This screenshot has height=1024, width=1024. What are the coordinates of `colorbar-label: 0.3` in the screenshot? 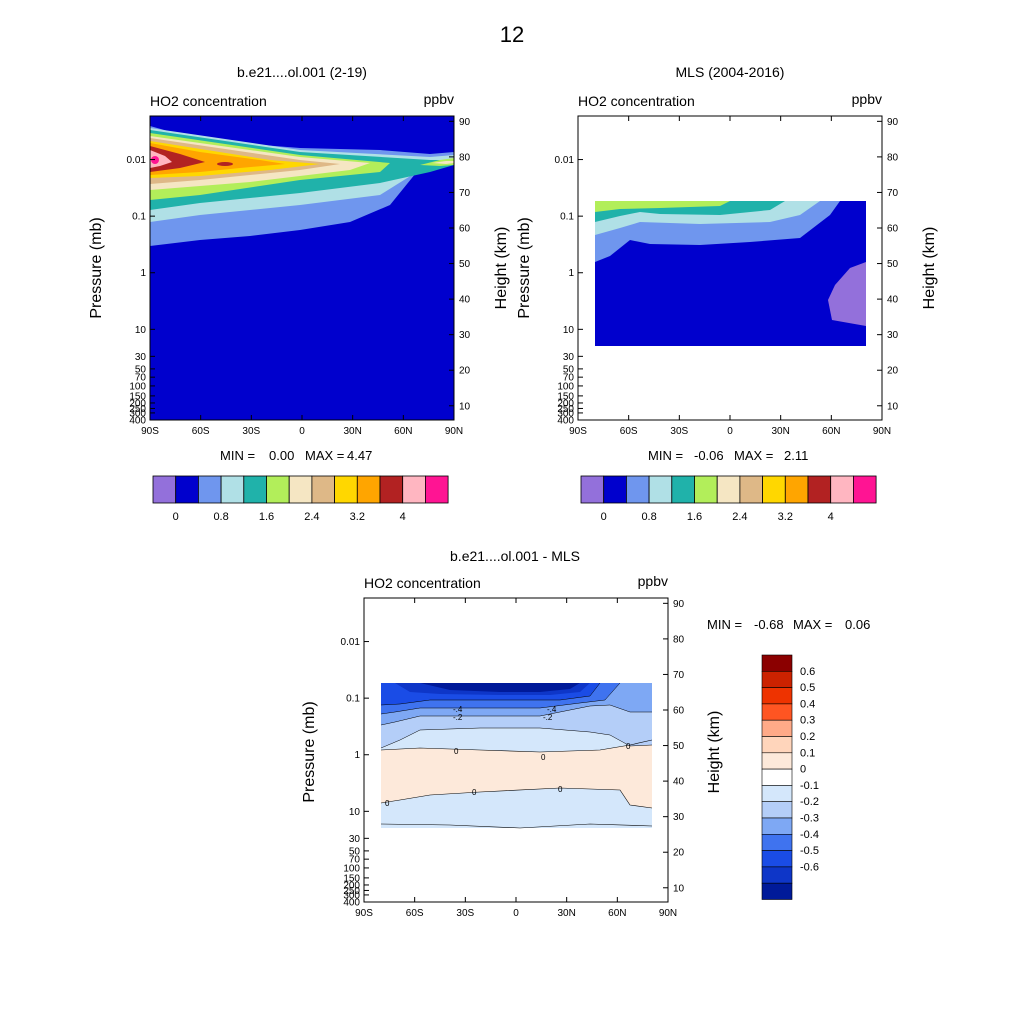 It's located at (807, 721).